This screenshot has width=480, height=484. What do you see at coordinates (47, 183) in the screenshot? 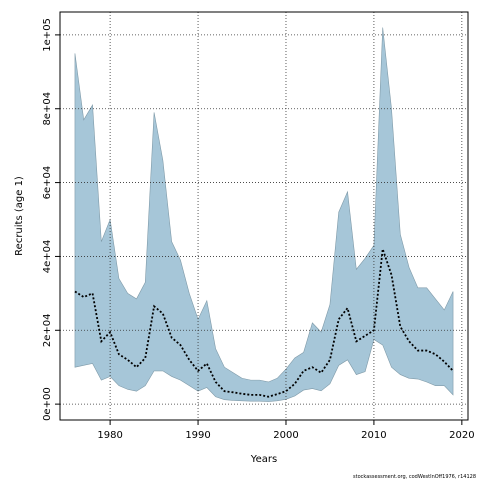
I see `y-tick-label: 6e+04` at bounding box center [47, 183].